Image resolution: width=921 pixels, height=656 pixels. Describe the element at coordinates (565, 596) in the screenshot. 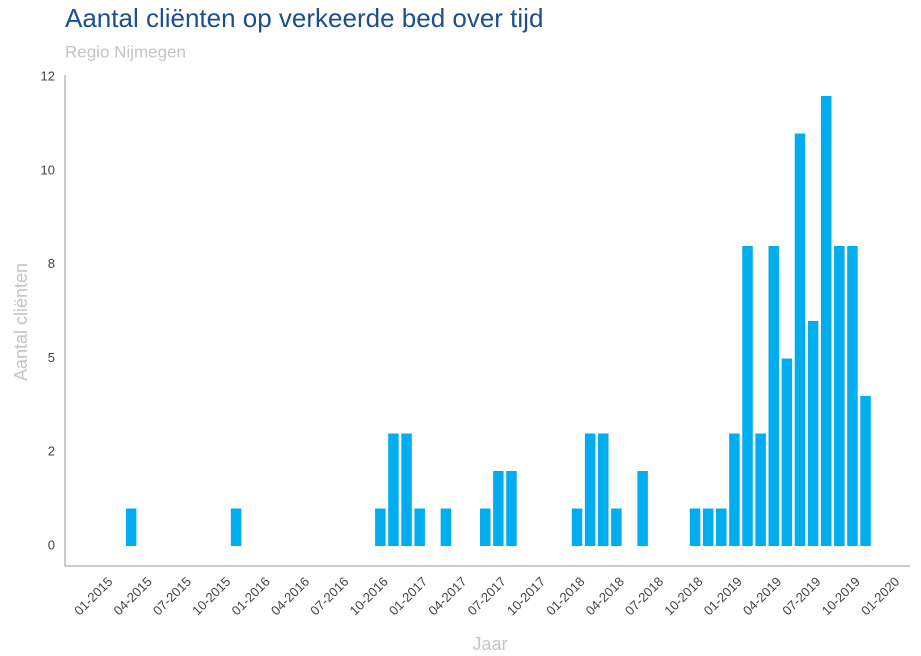

I see `x-tick-label: 01-2018` at that location.